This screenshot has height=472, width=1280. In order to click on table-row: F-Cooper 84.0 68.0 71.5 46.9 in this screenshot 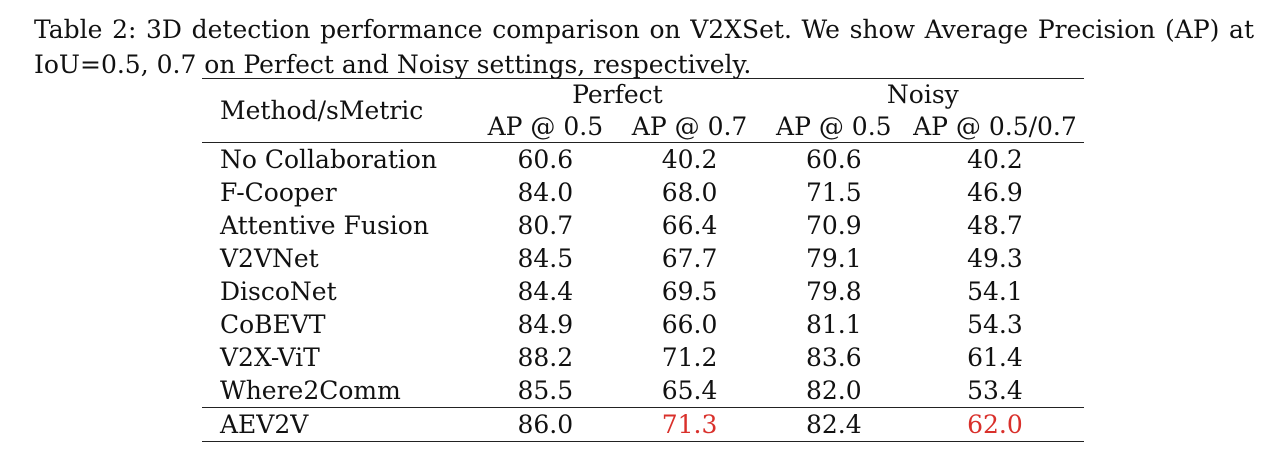, I will do `click(643, 192)`.